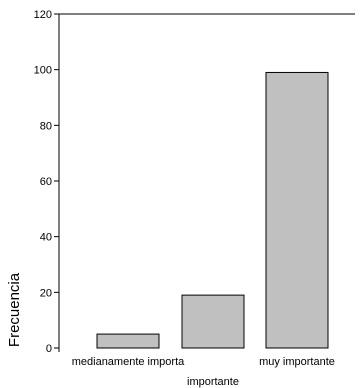 Image resolution: width=362 pixels, height=388 pixels. I want to click on y-tick-label: 20, so click(46, 293).